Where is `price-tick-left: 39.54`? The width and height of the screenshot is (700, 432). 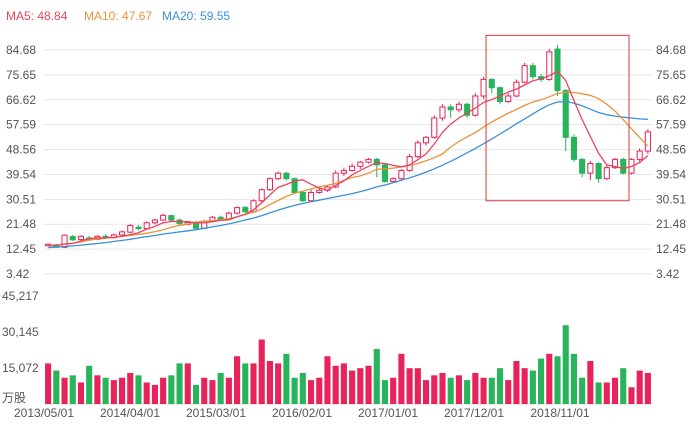
price-tick-left: 39.54 is located at coordinates (21, 174).